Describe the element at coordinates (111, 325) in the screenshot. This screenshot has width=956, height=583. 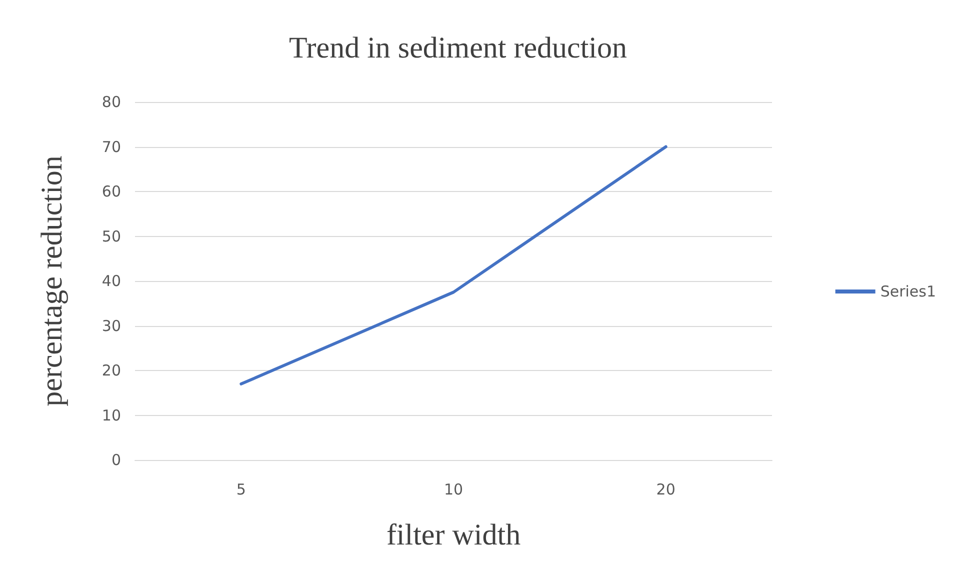
I see `y-tick-label: 30` at that location.